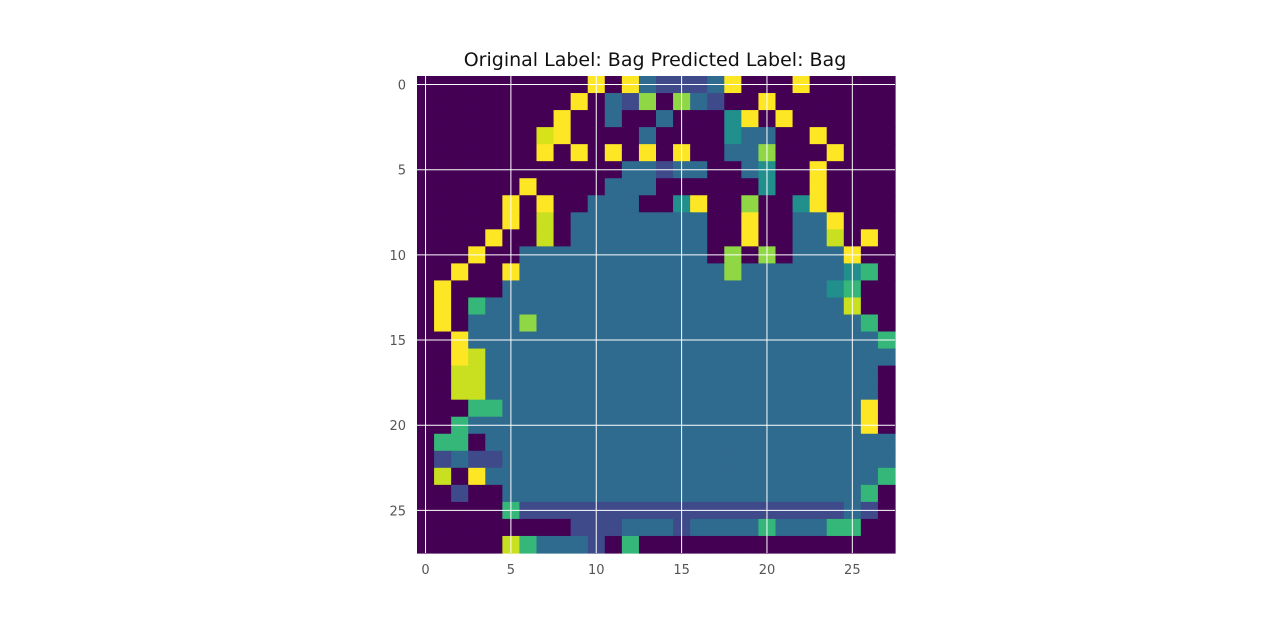 The height and width of the screenshot is (623, 1280). I want to click on x-tick-label: 5, so click(511, 570).